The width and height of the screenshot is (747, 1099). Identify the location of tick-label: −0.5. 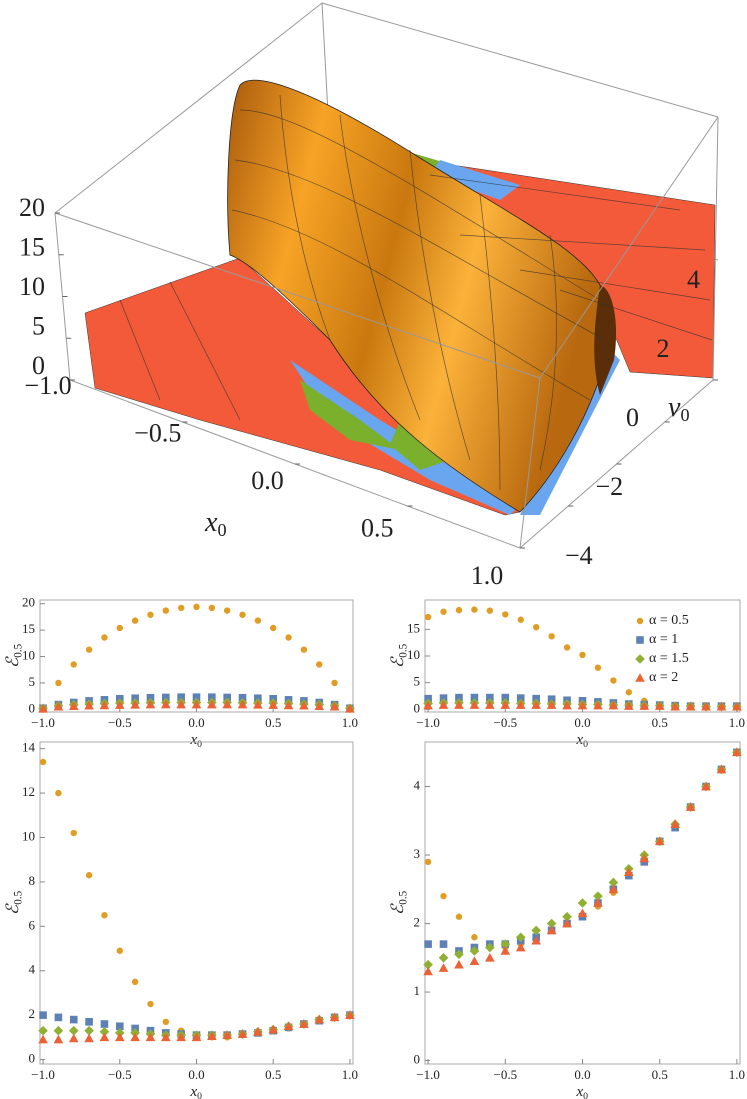
(157, 432).